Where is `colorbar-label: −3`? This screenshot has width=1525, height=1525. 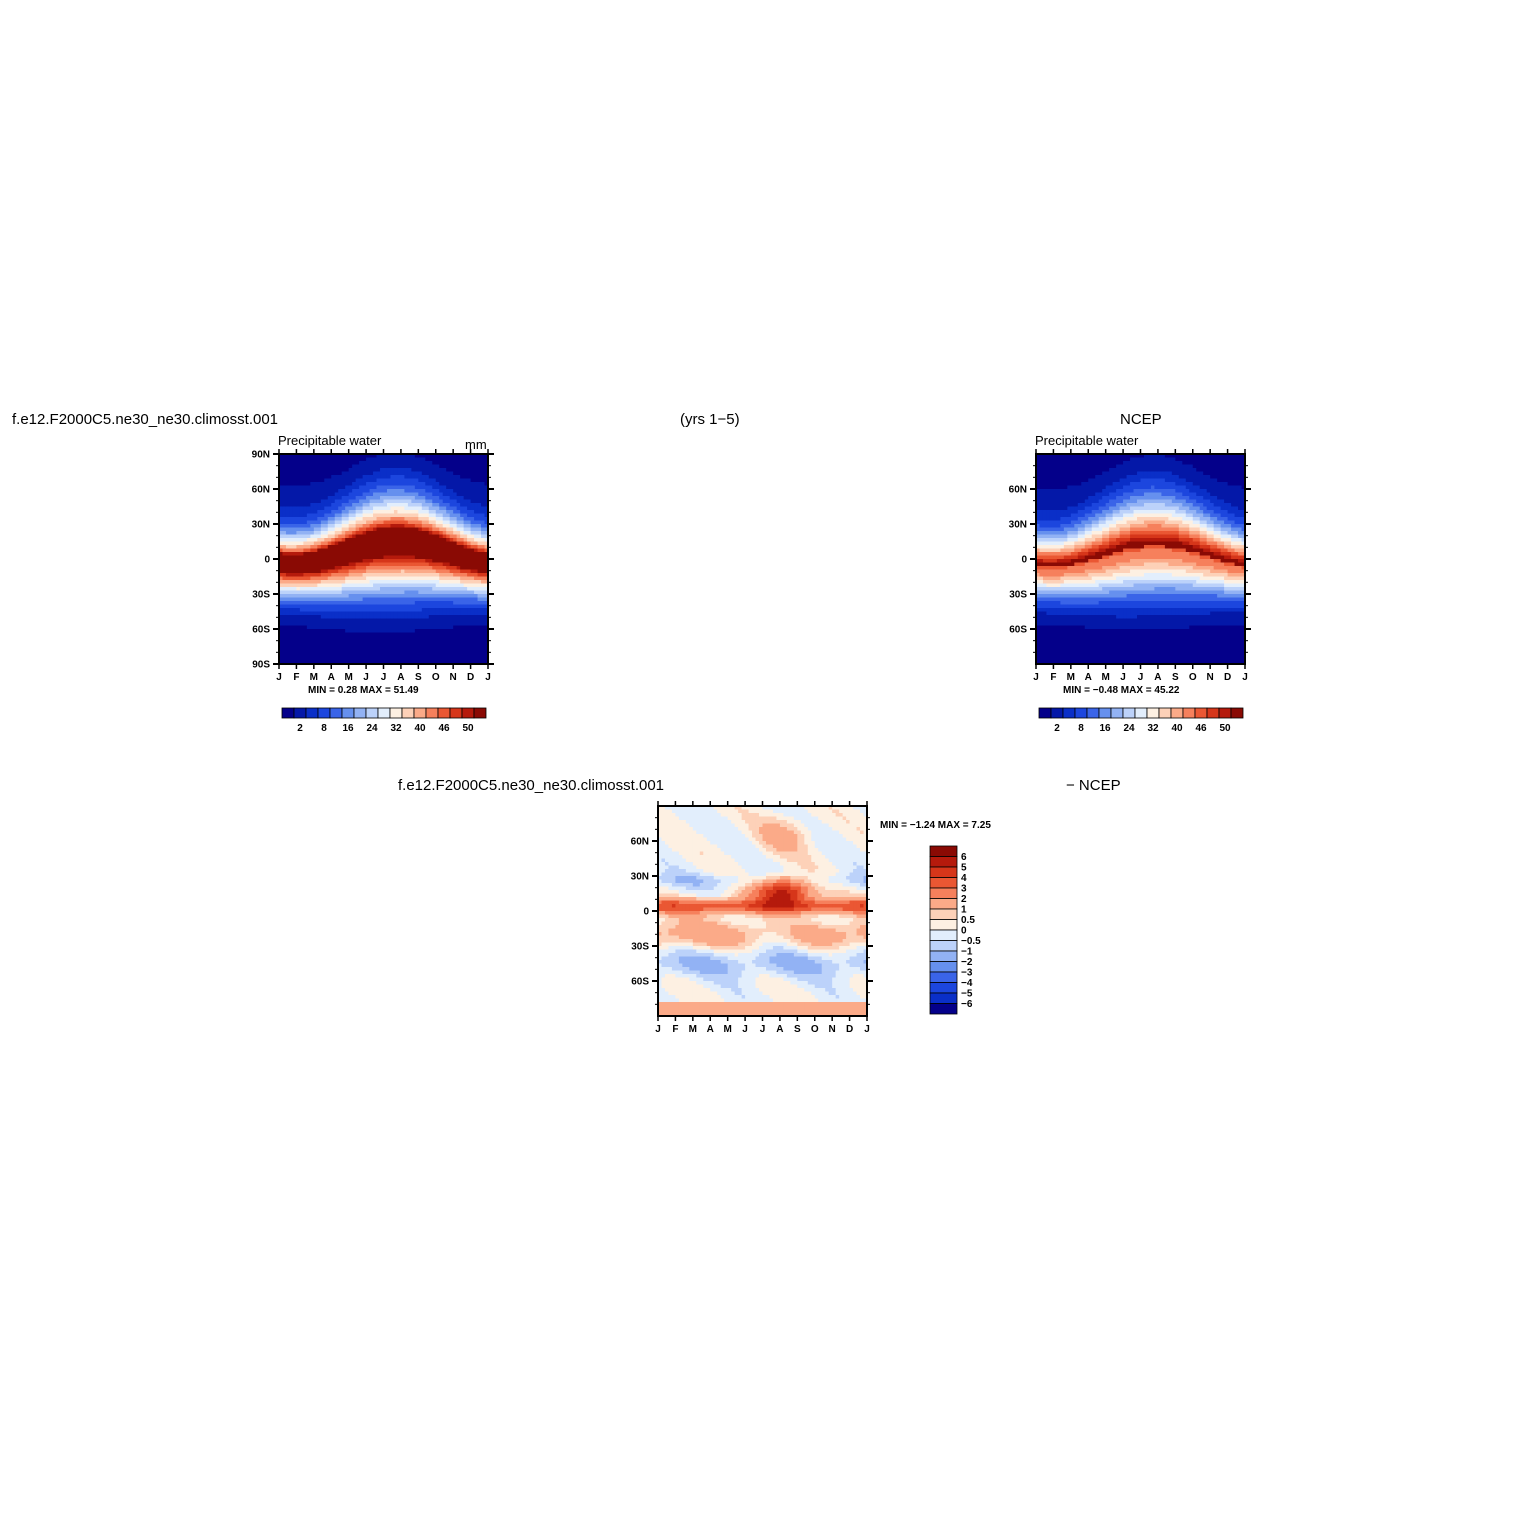 colorbar-label: −3 is located at coordinates (967, 973).